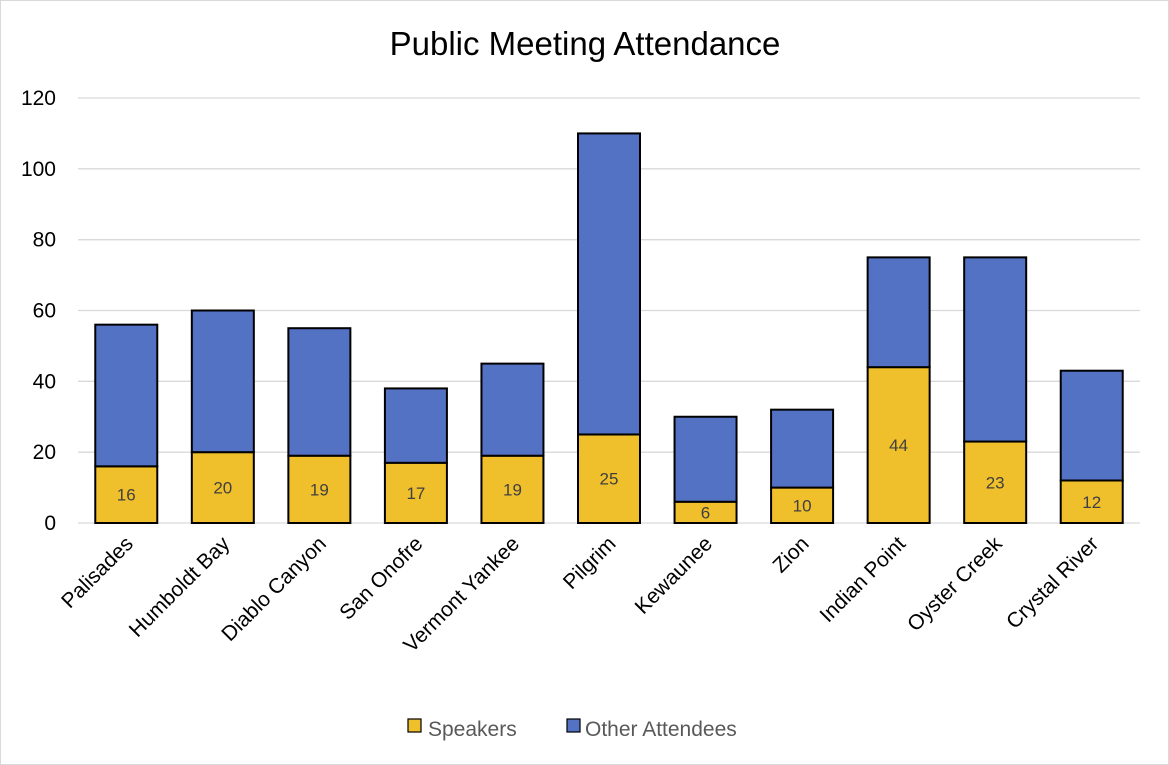 This screenshot has width=1169, height=765. What do you see at coordinates (274, 589) in the screenshot?
I see `x-tick-label: Diablo Canyon` at bounding box center [274, 589].